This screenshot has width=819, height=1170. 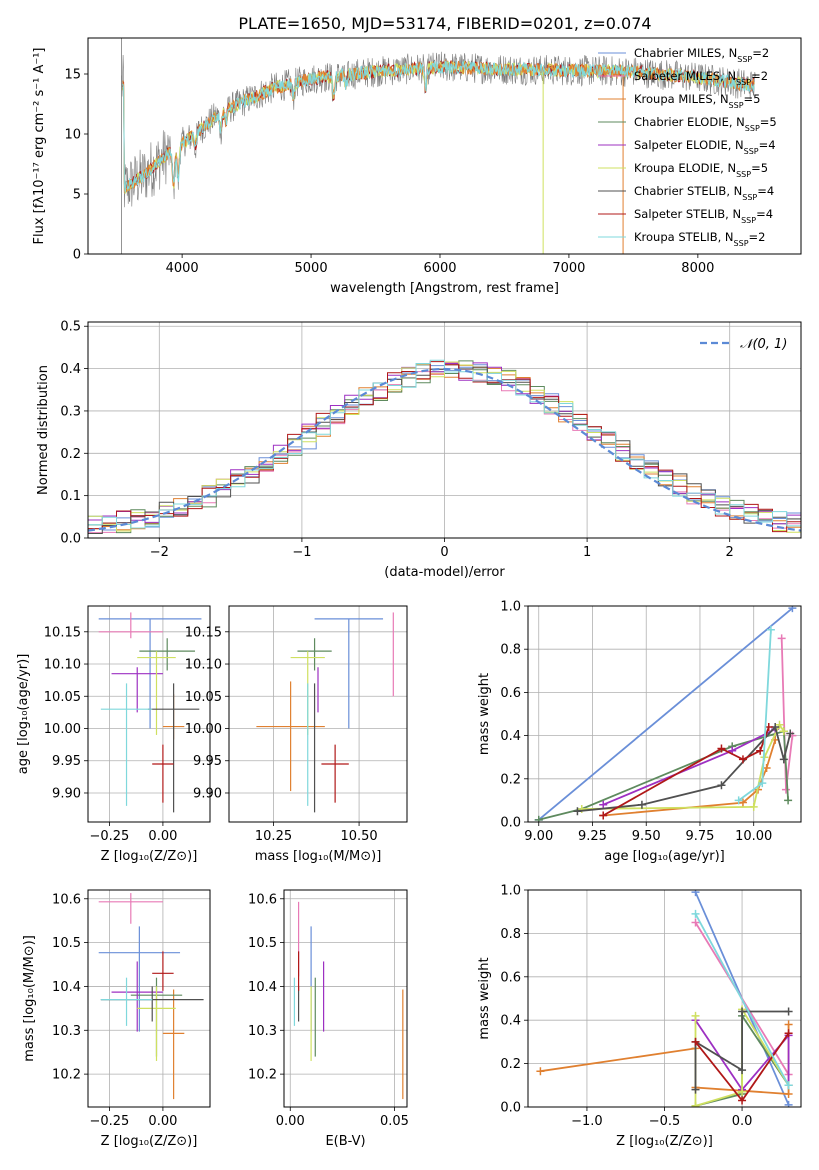 What do you see at coordinates (149, 714) in the screenshot?
I see `age_vs_Z-frame` at bounding box center [149, 714].